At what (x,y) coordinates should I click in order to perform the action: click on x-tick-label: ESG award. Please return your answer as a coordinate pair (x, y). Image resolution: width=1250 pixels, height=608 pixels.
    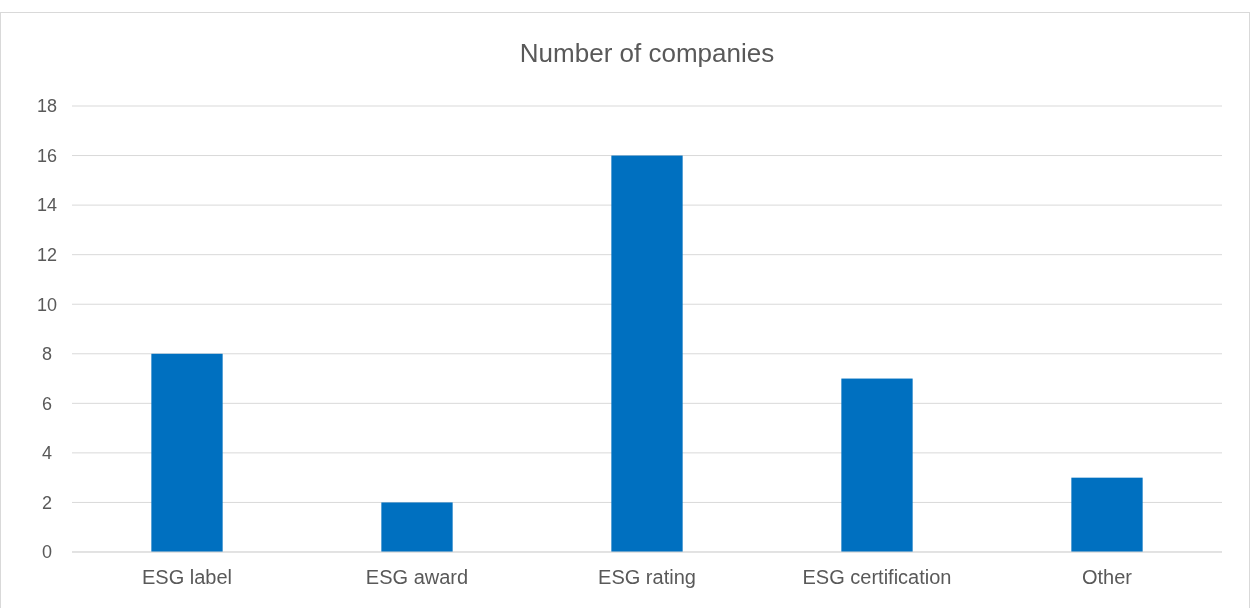
    Looking at the image, I should click on (417, 577).